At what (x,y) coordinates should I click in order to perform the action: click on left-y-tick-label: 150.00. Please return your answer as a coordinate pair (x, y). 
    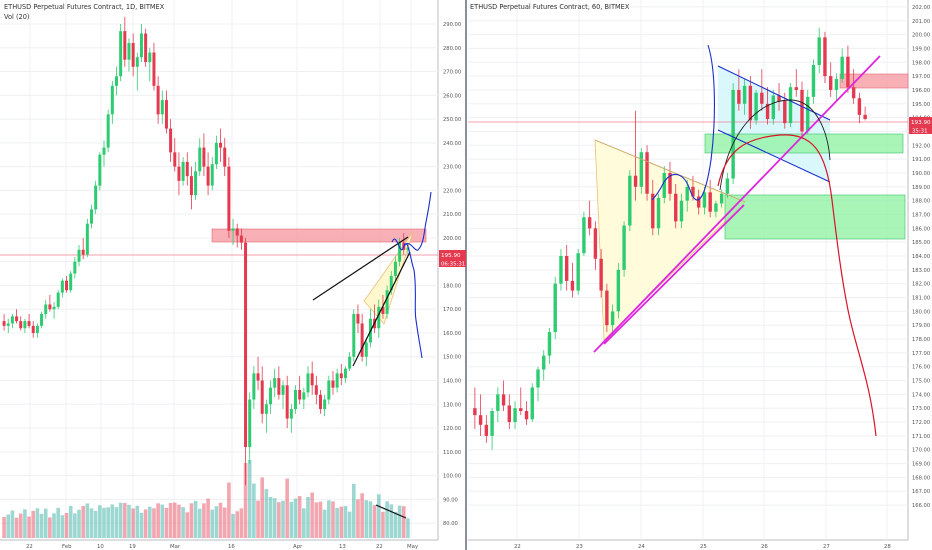
    Looking at the image, I should click on (452, 358).